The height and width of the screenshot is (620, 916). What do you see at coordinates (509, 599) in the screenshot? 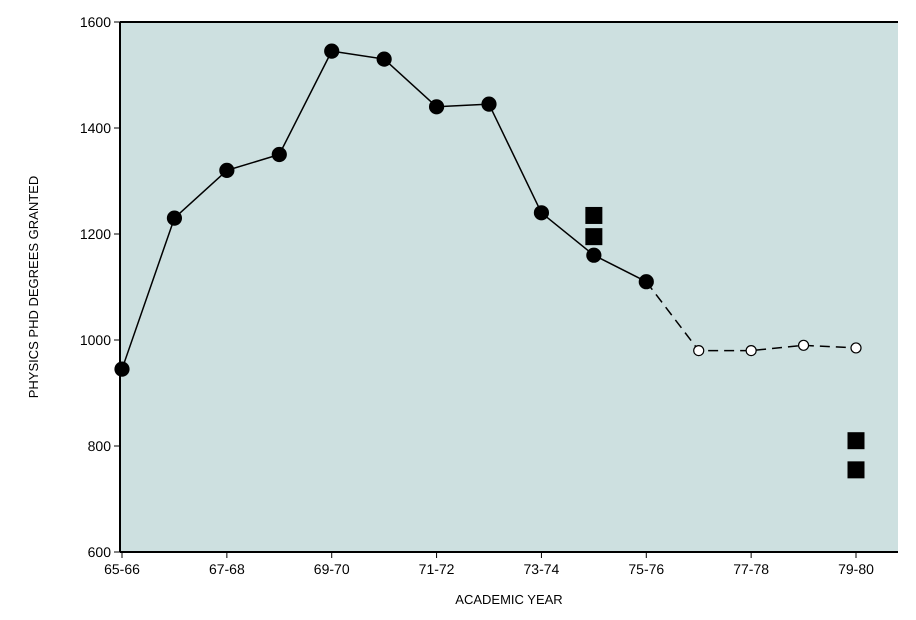
I see `x-axis-title: ACADEMIC YEAR` at bounding box center [509, 599].